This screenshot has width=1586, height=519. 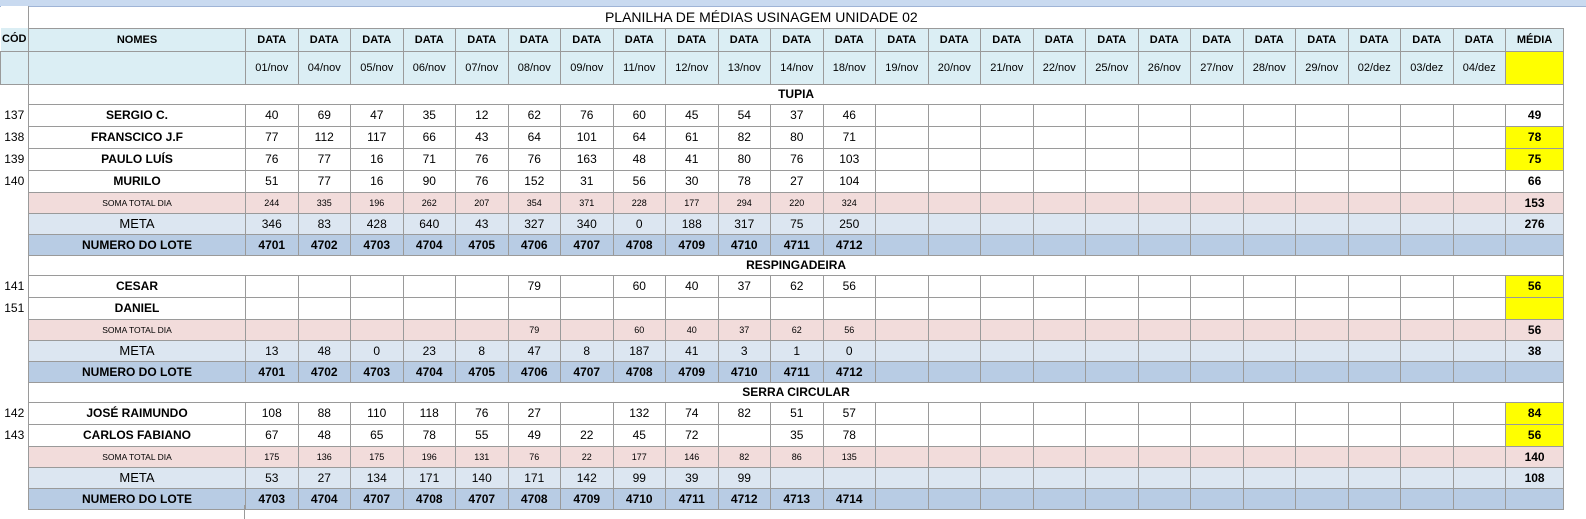 I want to click on value-cell: 60, so click(x=639, y=115).